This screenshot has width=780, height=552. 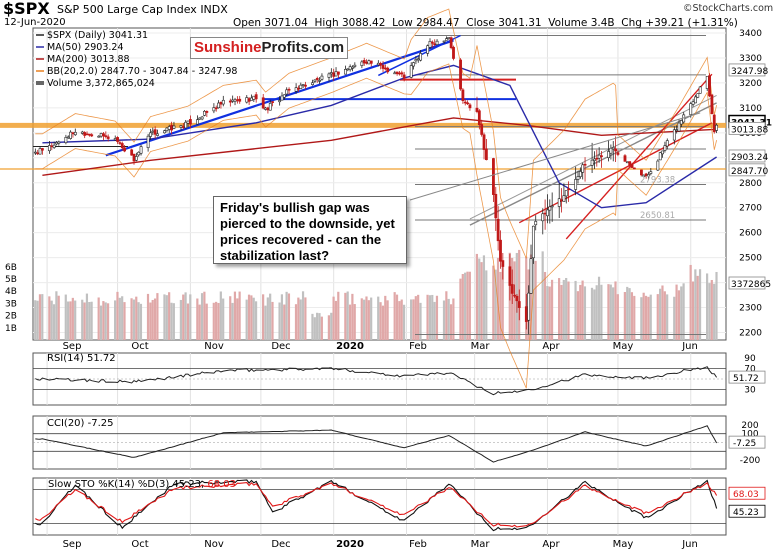 I want to click on price-tick-label: 3300, so click(x=750, y=59).